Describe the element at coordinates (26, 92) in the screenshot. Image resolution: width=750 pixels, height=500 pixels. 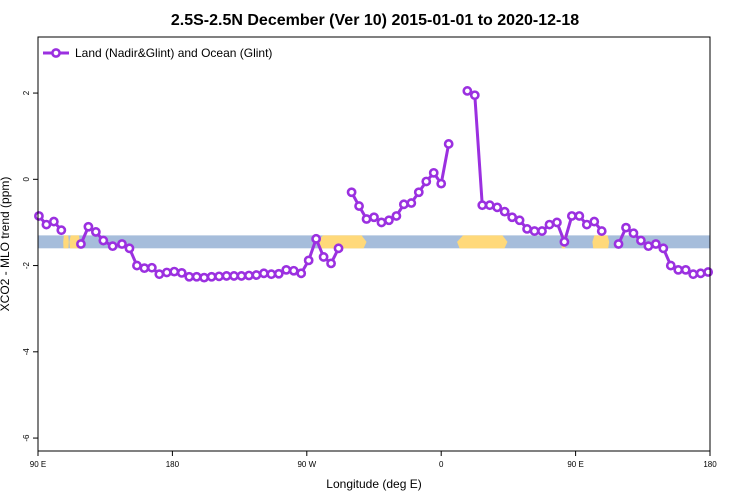
I see `y-tick-label: 2` at that location.